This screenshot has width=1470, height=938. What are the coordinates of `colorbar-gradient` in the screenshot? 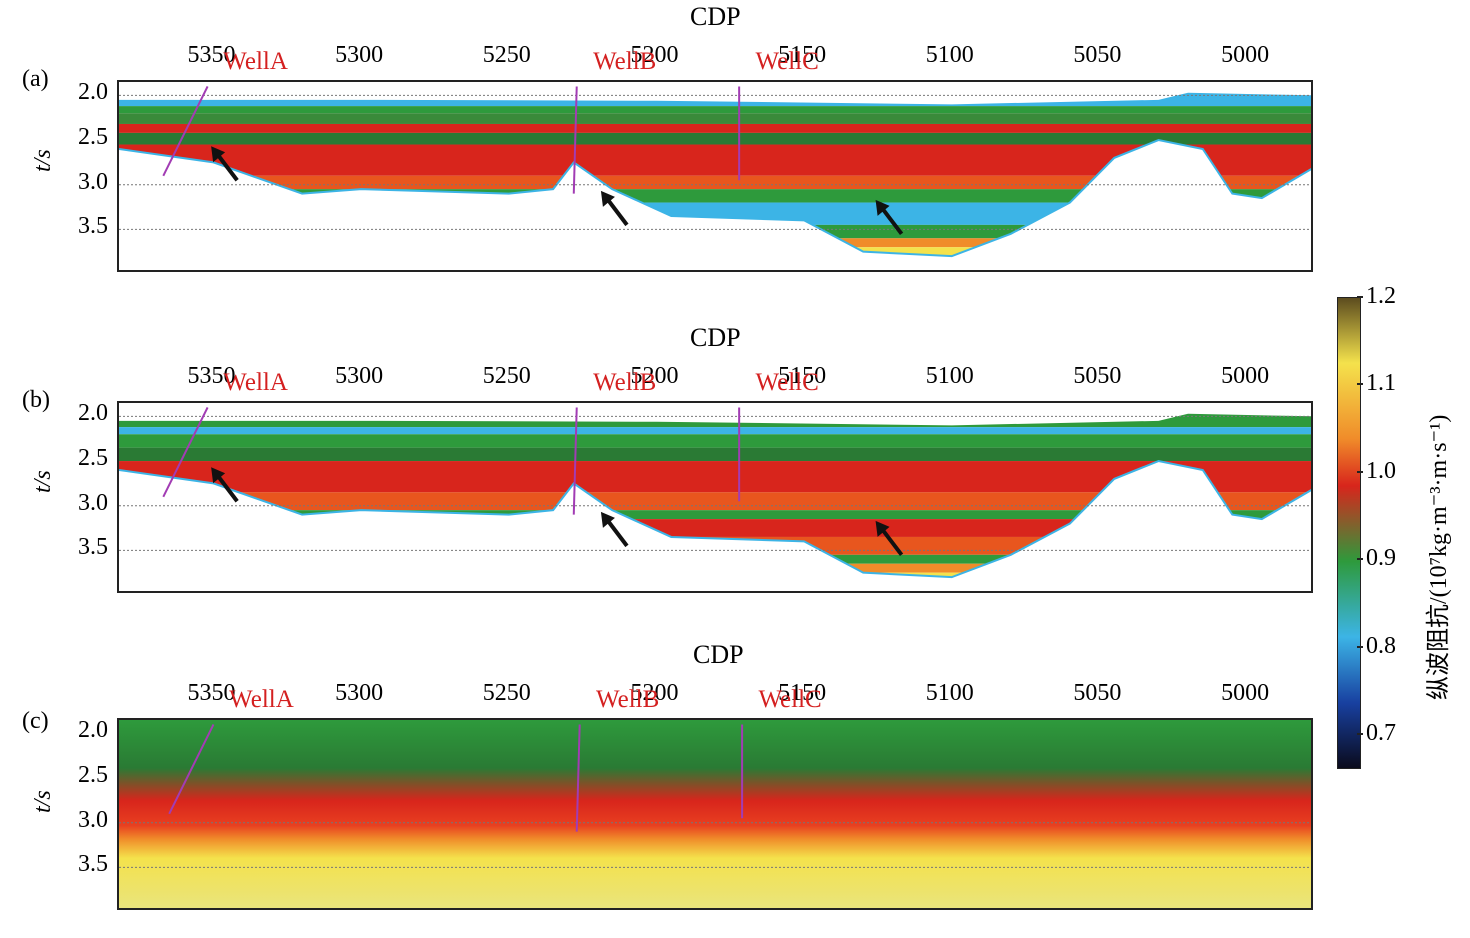 It's located at (1349, 533).